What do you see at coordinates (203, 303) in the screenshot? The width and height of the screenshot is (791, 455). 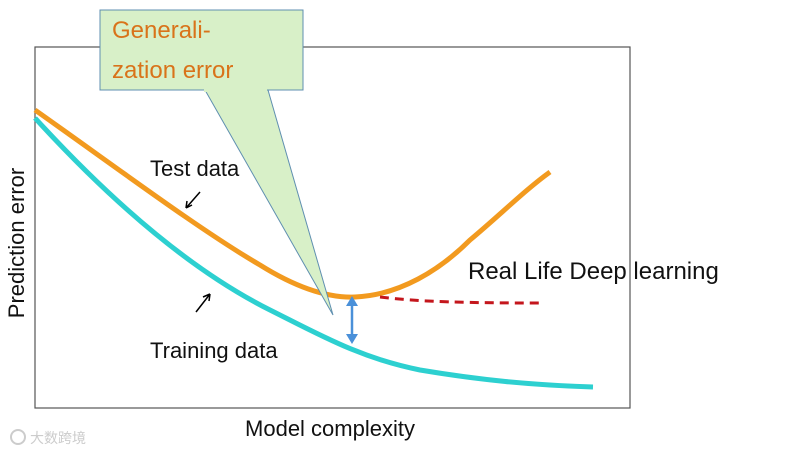 I see `training-pointer` at bounding box center [203, 303].